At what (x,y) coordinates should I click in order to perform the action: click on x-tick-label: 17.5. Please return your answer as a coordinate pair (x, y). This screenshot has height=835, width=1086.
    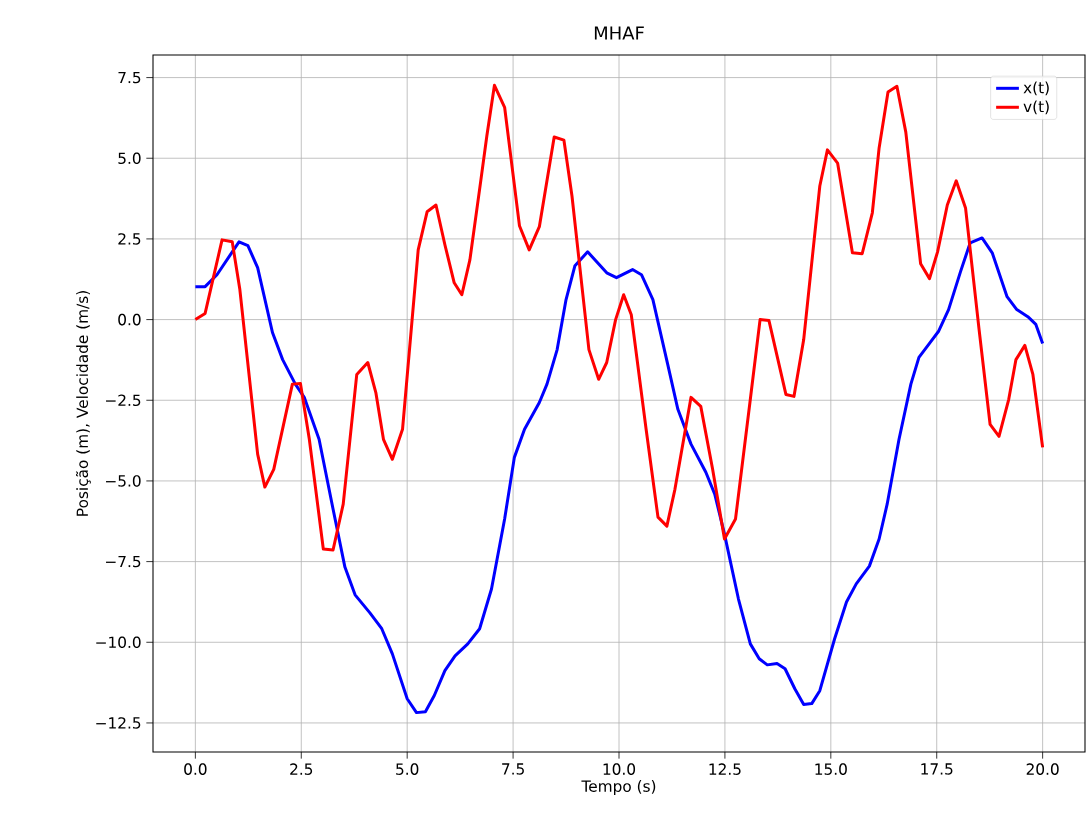
    Looking at the image, I should click on (937, 769).